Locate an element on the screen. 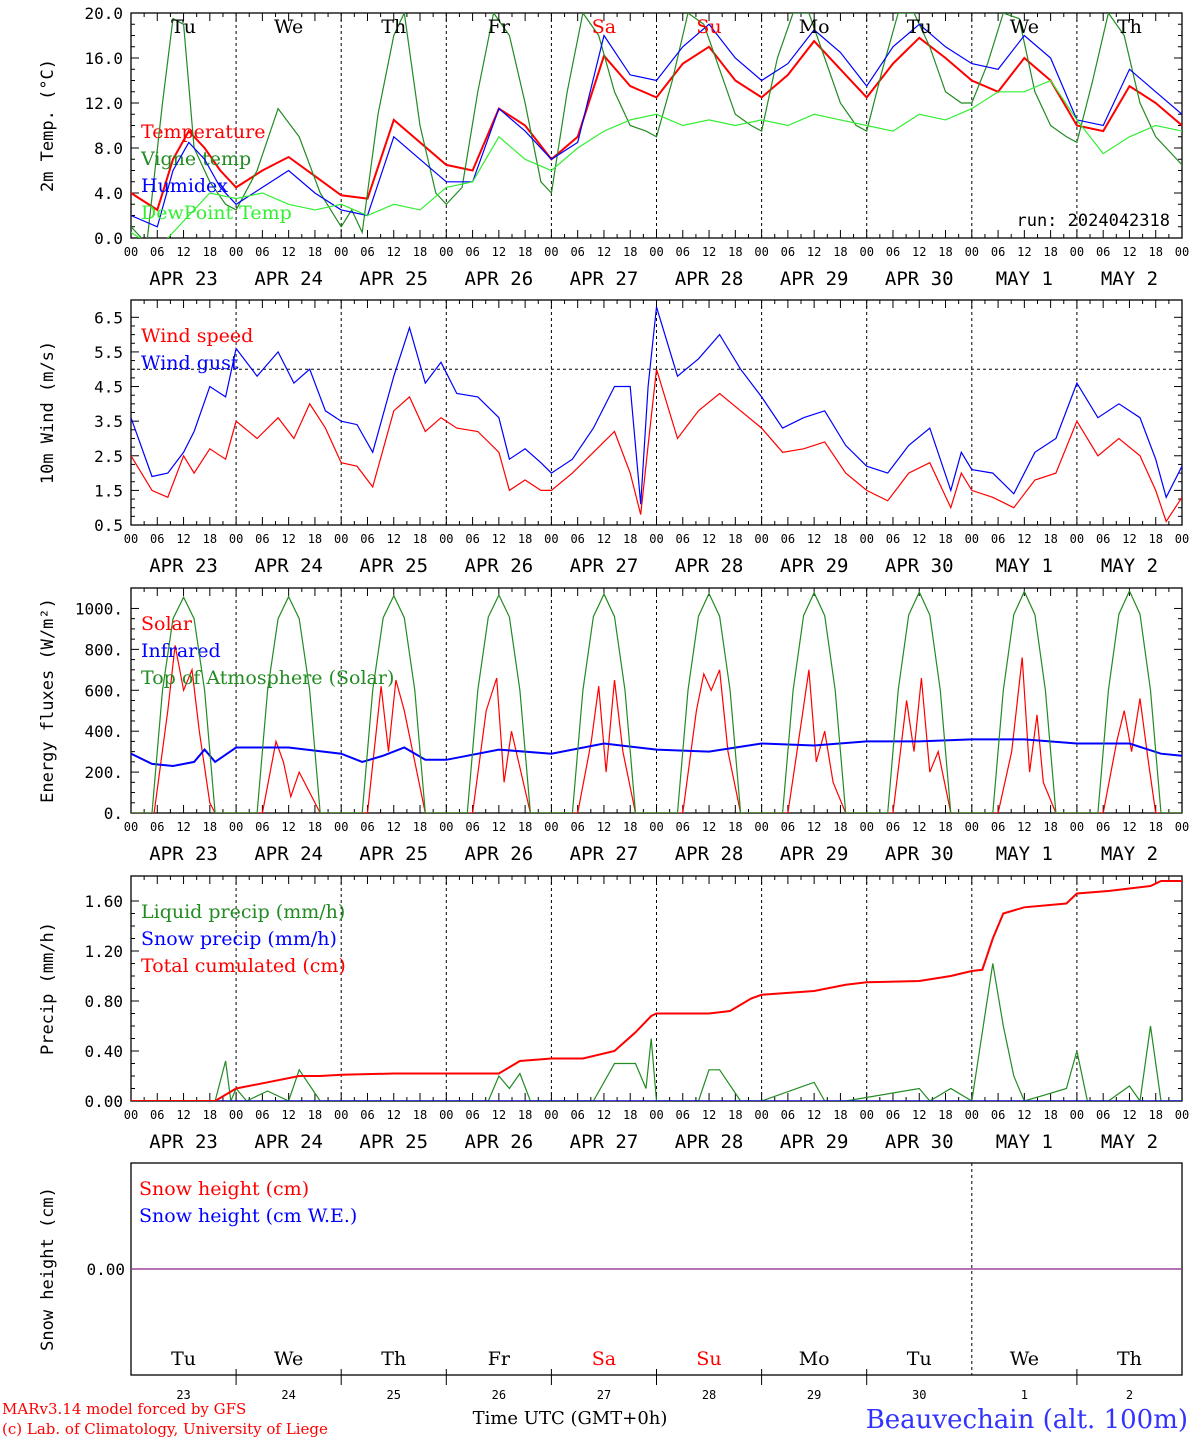  footer-model-line: MARv3.14 model forced by GFS is located at coordinates (124, 1409).